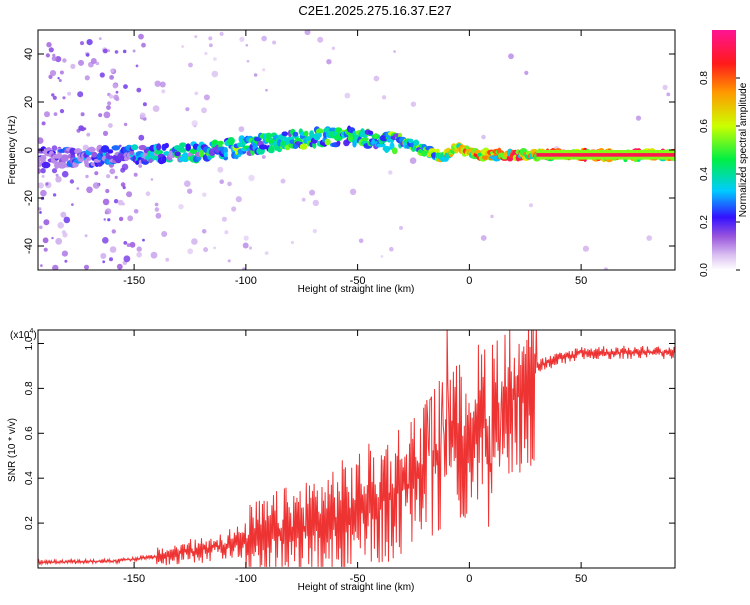 This screenshot has width=750, height=605. Describe the element at coordinates (29, 54) in the screenshot. I see `spectrogram-y-tick-label: 40` at that location.